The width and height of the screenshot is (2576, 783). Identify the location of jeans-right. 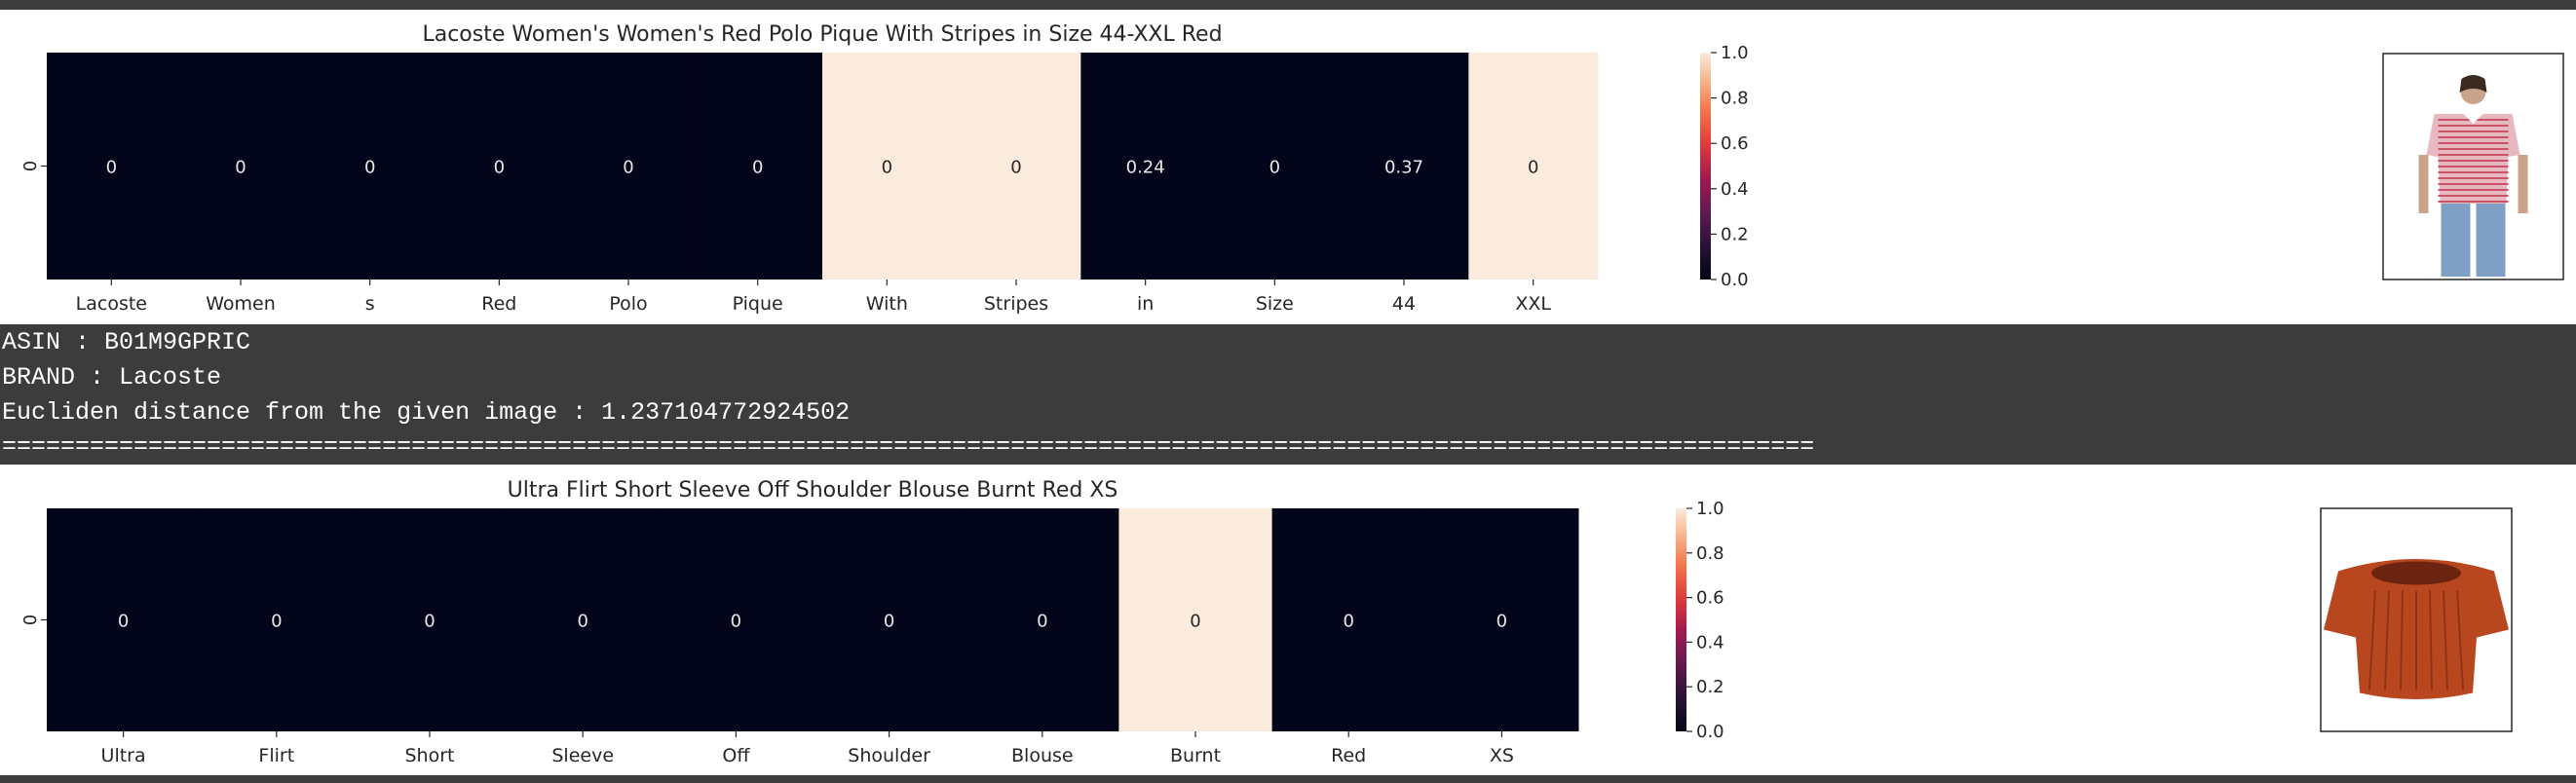
(2491, 240).